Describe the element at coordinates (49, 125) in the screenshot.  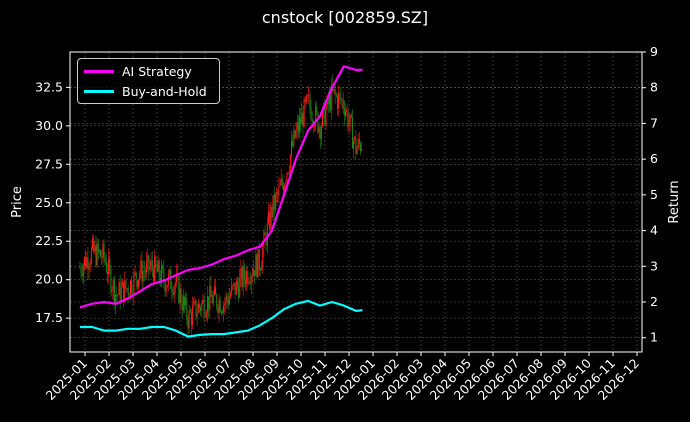
I see `y-left-tick-label: 30.0` at that location.